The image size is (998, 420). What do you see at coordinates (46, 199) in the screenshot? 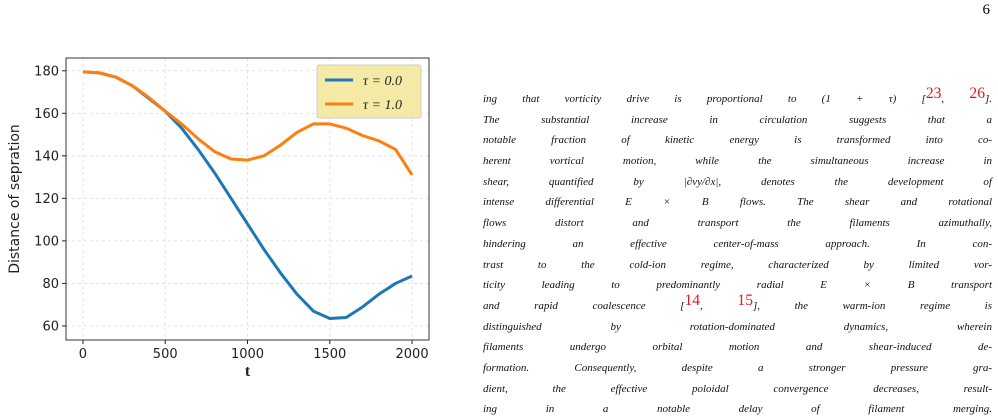
I see `y-tick-label: 120` at bounding box center [46, 199].